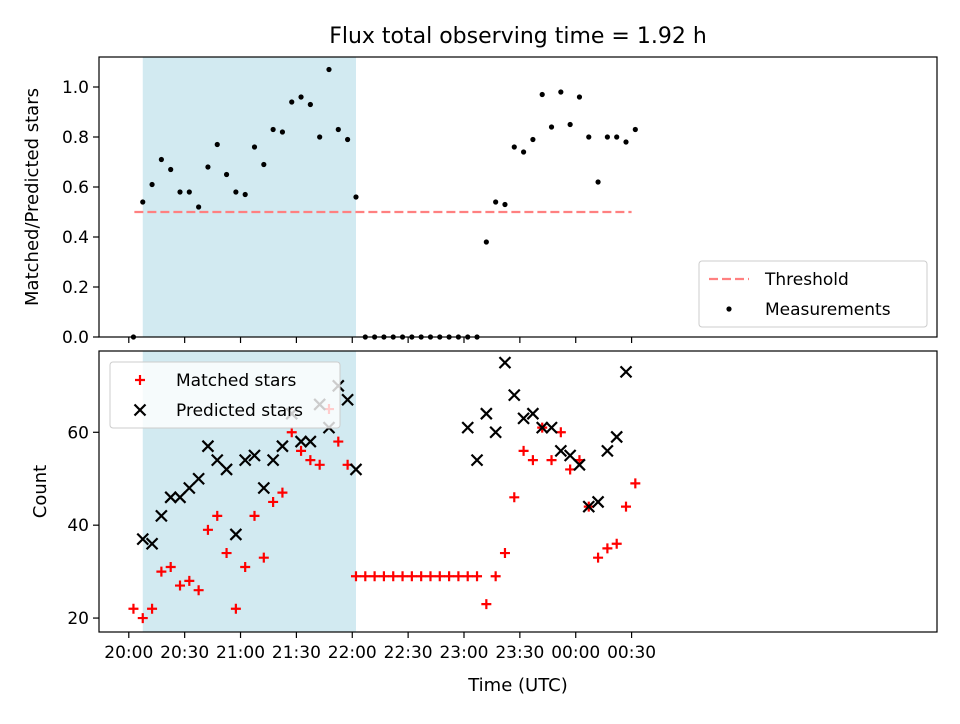 This screenshot has height=724, width=960. Describe the element at coordinates (729, 309) in the screenshot. I see `legend-measurement-swatch` at that location.